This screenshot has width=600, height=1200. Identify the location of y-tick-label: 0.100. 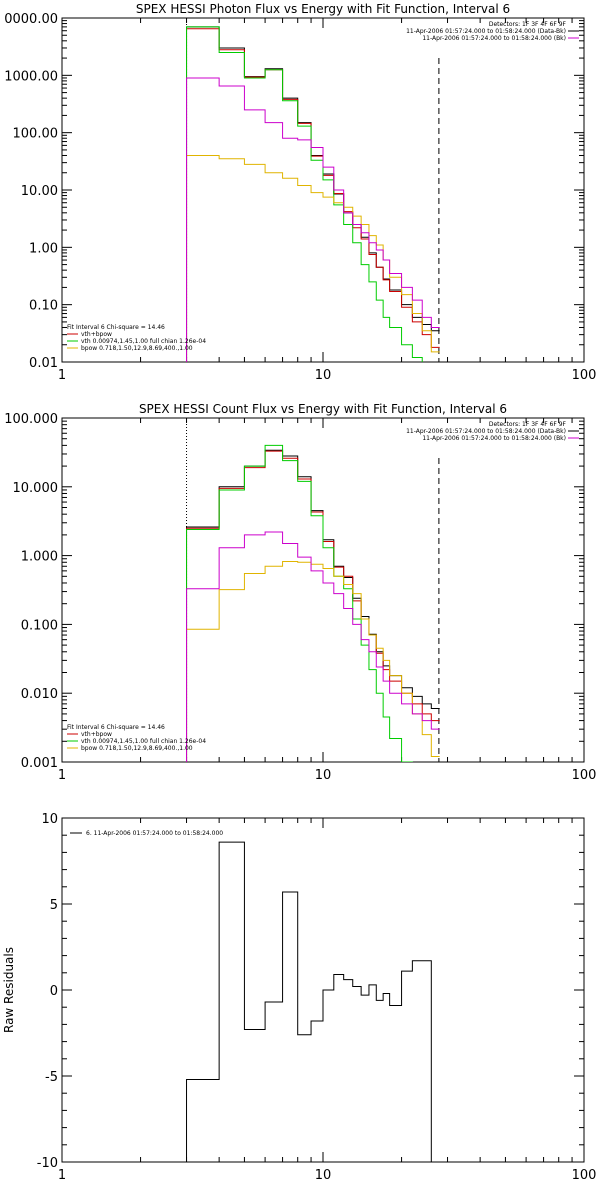
(39, 625).